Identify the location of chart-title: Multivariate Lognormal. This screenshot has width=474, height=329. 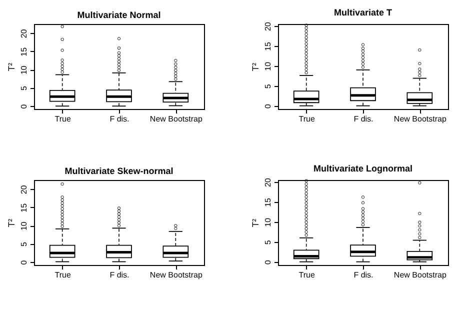
(363, 169).